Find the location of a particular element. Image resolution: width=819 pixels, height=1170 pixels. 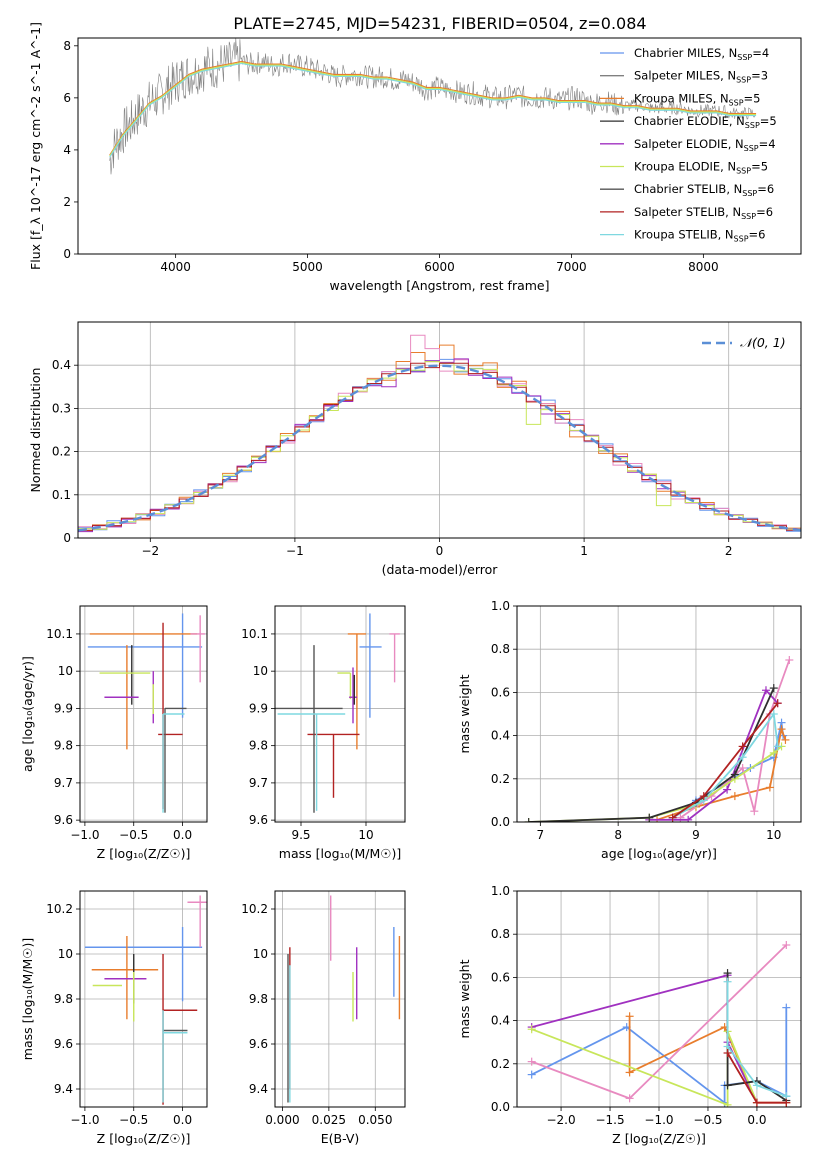

axis-label-x: (data-model)/error is located at coordinates (440, 569).